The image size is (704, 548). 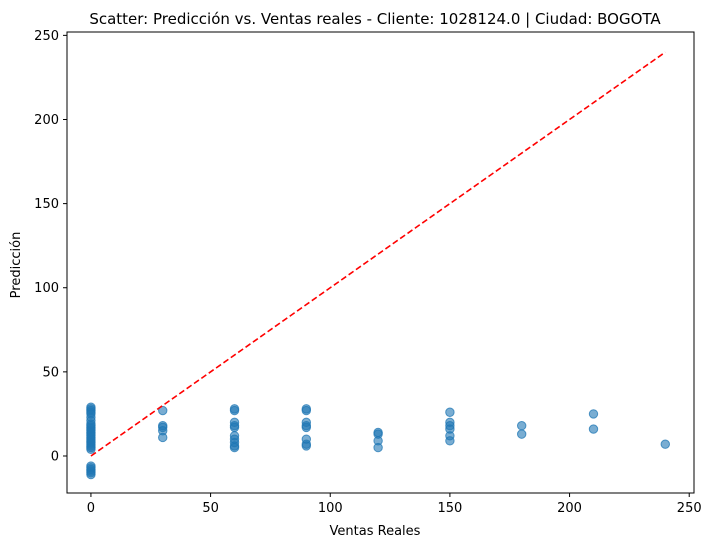 What do you see at coordinates (55, 456) in the screenshot?
I see `y-tick-label: 0` at bounding box center [55, 456].